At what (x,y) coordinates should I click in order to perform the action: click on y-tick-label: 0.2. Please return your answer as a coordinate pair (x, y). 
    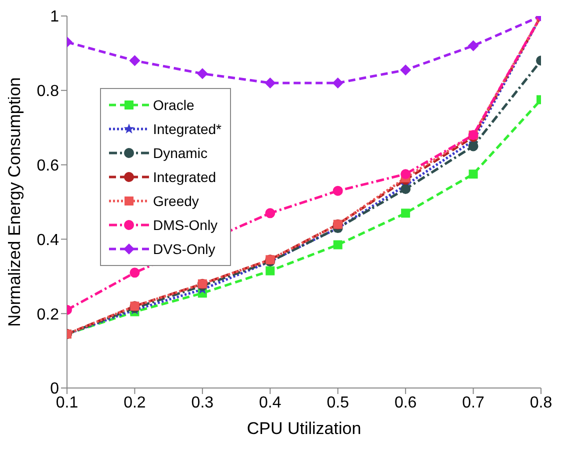
    Looking at the image, I should click on (48, 315).